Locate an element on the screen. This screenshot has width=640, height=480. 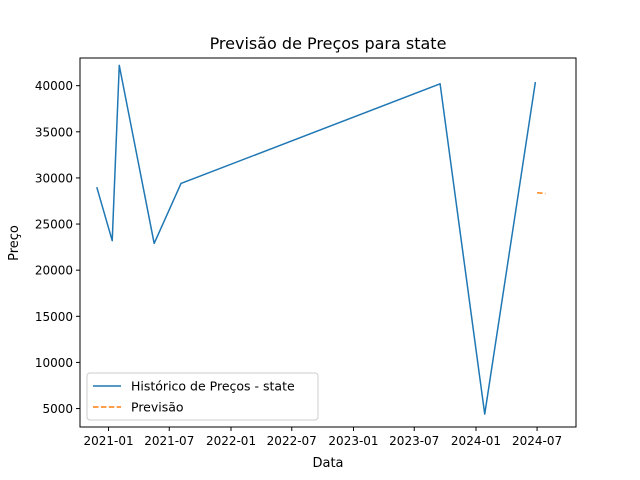
y-tick-label: 40000 is located at coordinates (54, 86).